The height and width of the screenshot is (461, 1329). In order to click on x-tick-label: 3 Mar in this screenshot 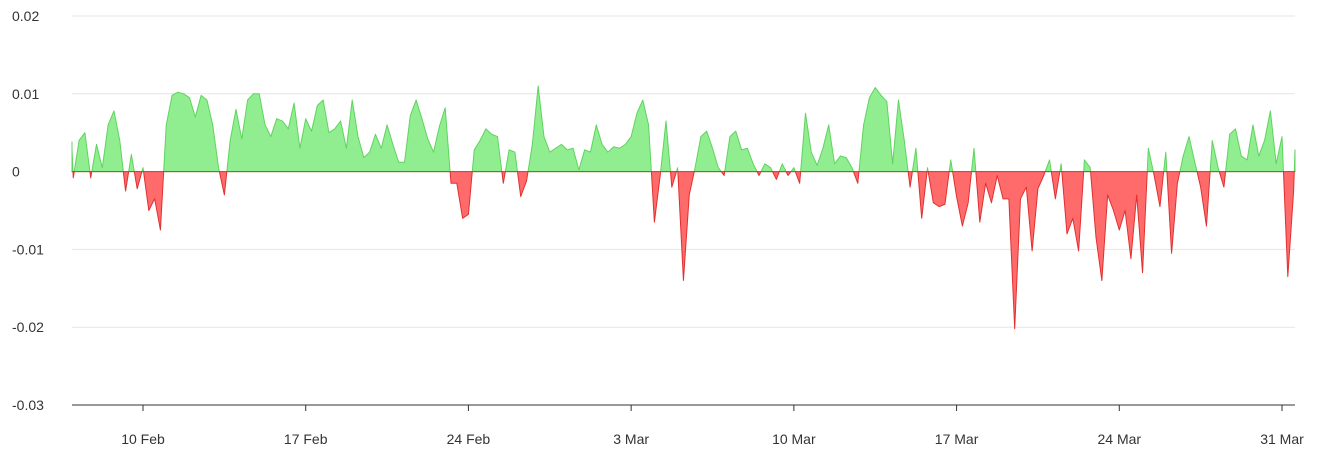, I will do `click(631, 439)`.